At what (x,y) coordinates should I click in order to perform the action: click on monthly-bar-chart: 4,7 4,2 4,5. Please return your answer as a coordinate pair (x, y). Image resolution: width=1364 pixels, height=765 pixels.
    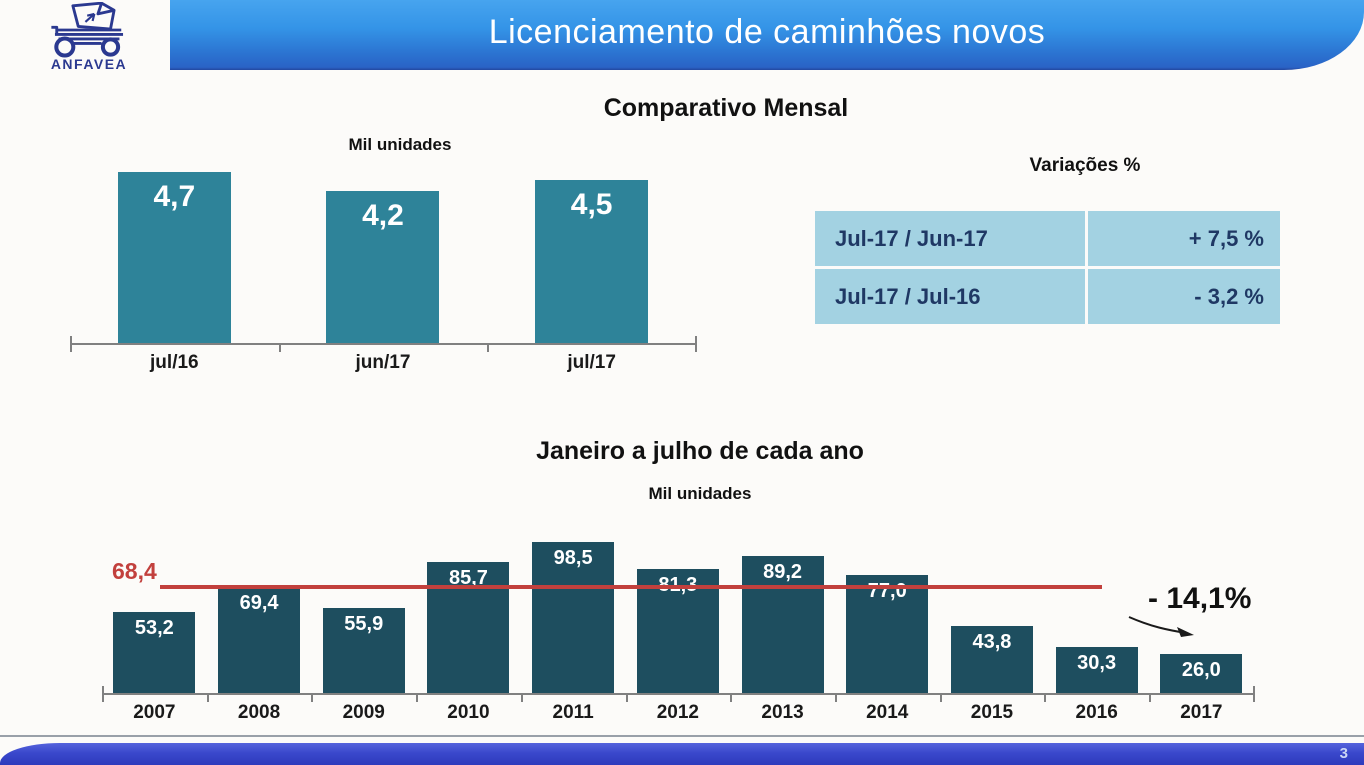
    Looking at the image, I should click on (383, 255).